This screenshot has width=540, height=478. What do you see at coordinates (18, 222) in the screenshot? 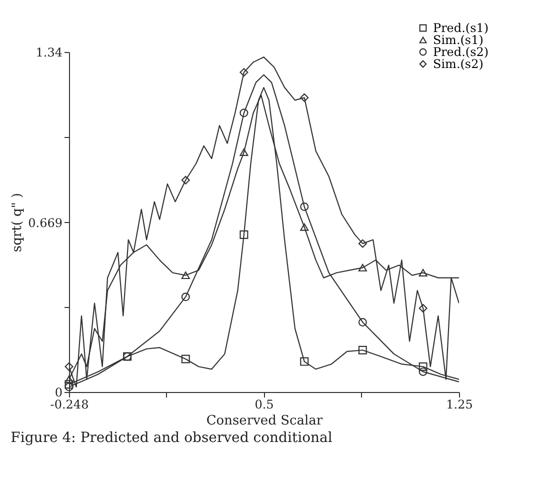
I see `y-axis-title: sqrt( q" )` at bounding box center [18, 222].